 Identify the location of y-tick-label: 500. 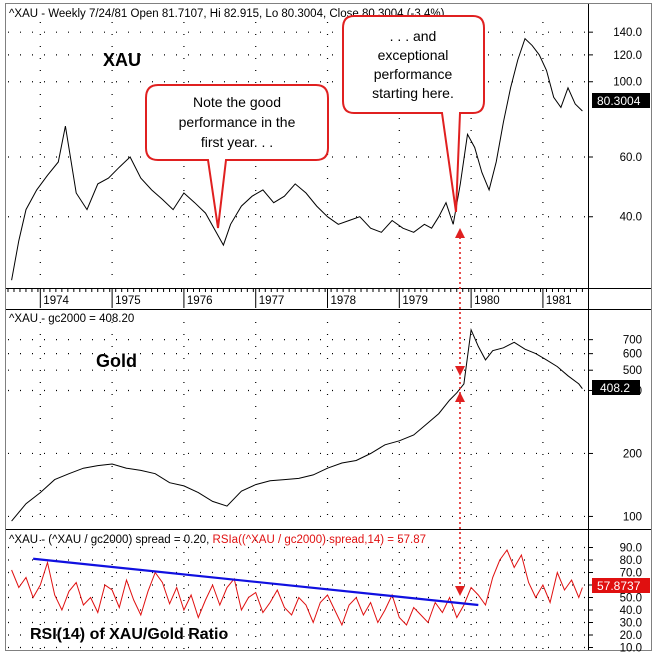
(632, 371).